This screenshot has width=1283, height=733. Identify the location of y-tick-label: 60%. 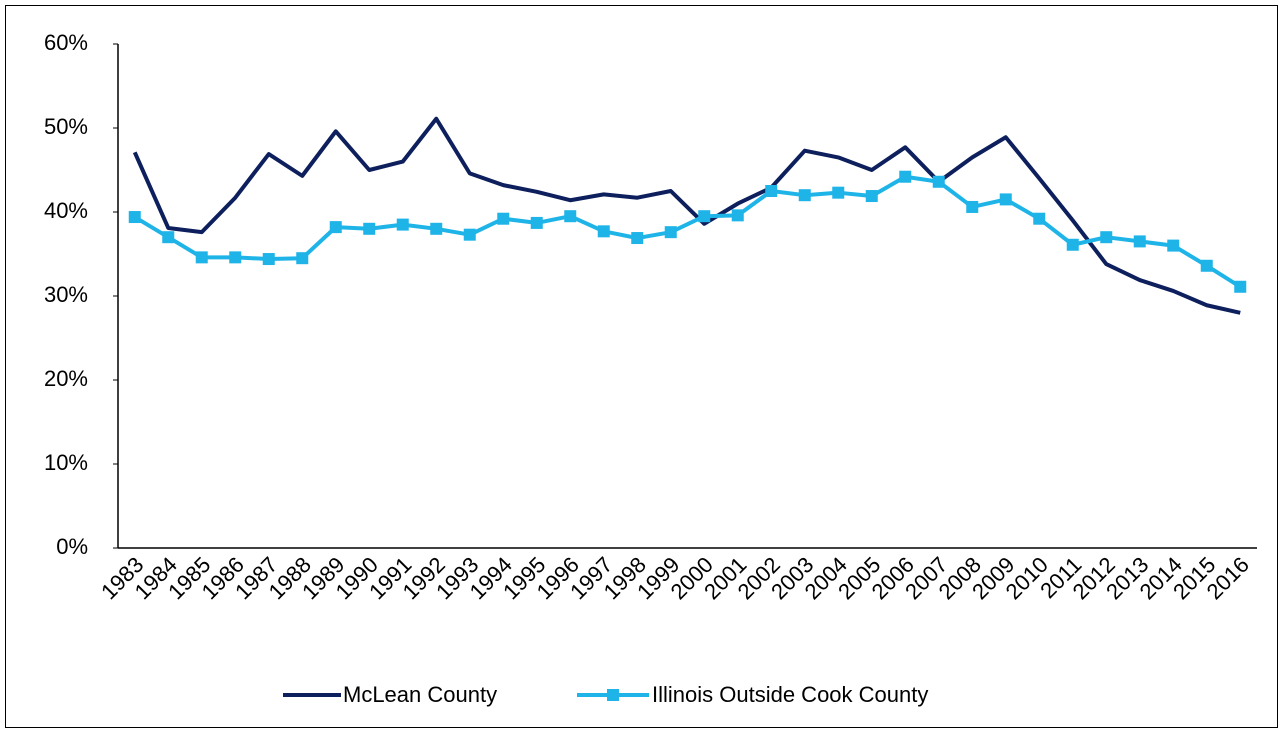
(66, 42).